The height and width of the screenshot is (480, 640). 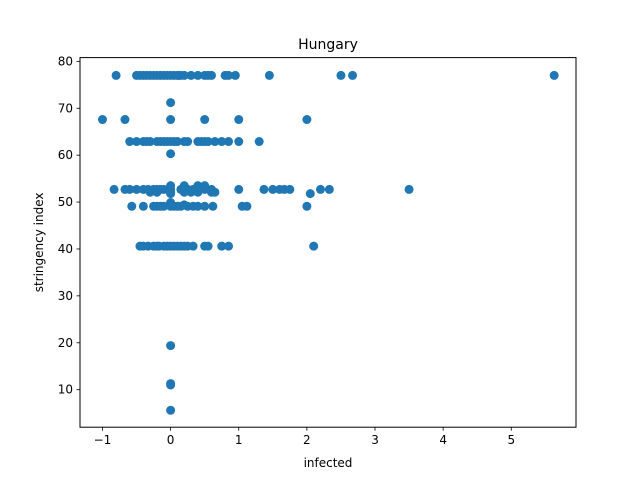 I want to click on x-axis-label: infected, so click(x=328, y=463).